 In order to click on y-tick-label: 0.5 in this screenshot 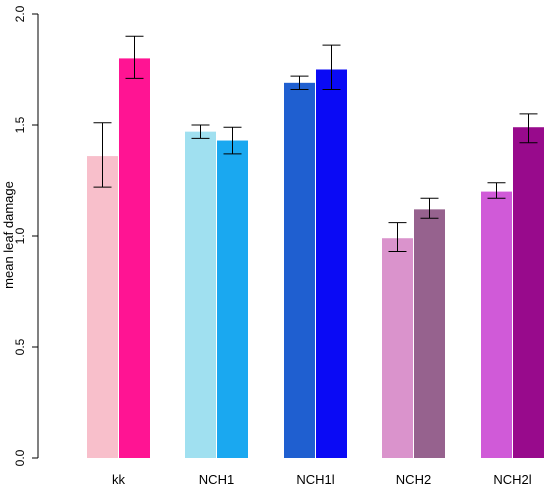, I will do `click(20, 346)`.